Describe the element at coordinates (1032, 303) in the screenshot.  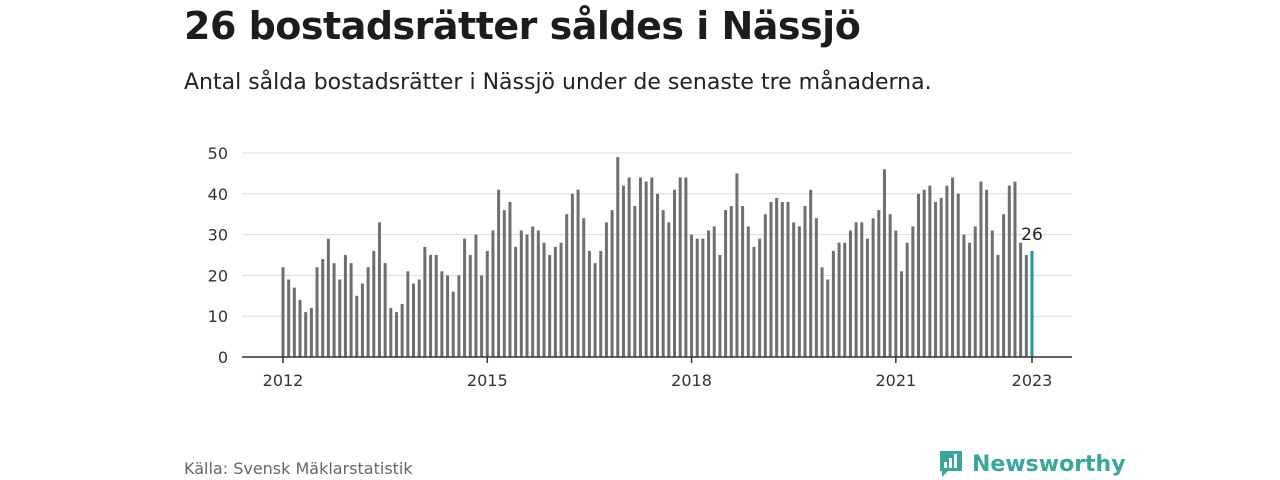
I see `highlight-bar` at that location.